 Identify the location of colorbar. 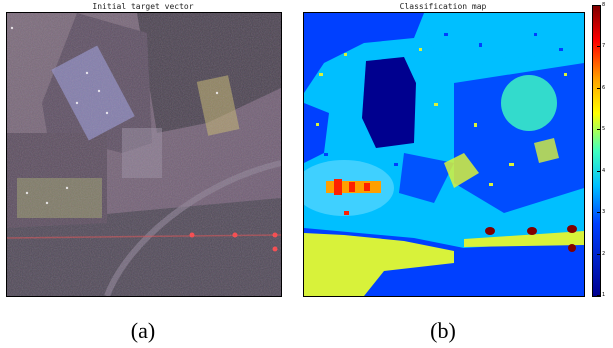
(596, 151).